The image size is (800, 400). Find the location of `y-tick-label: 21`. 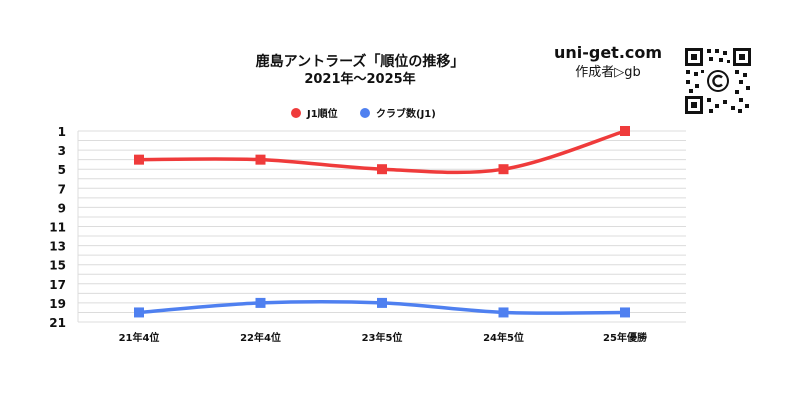

y-tick-label: 21 is located at coordinates (57, 323).